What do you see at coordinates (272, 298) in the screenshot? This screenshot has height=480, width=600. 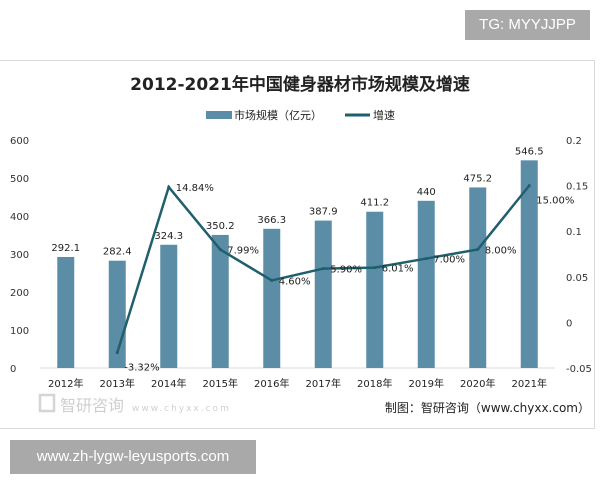 I see `bar-2016年` at bounding box center [272, 298].